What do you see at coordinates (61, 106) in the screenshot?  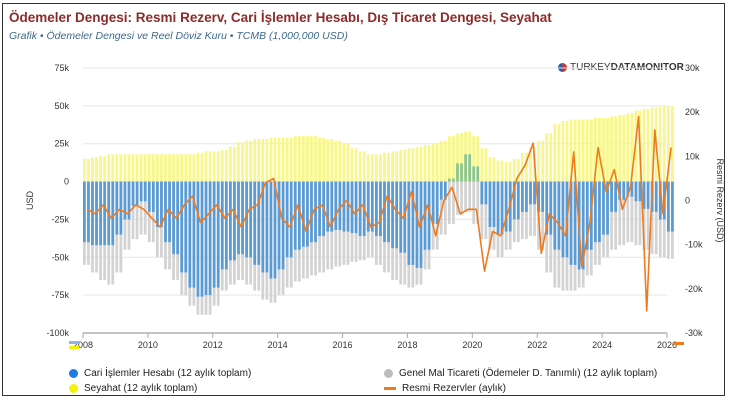 I see `y-tick-label: 50k` at bounding box center [61, 106].